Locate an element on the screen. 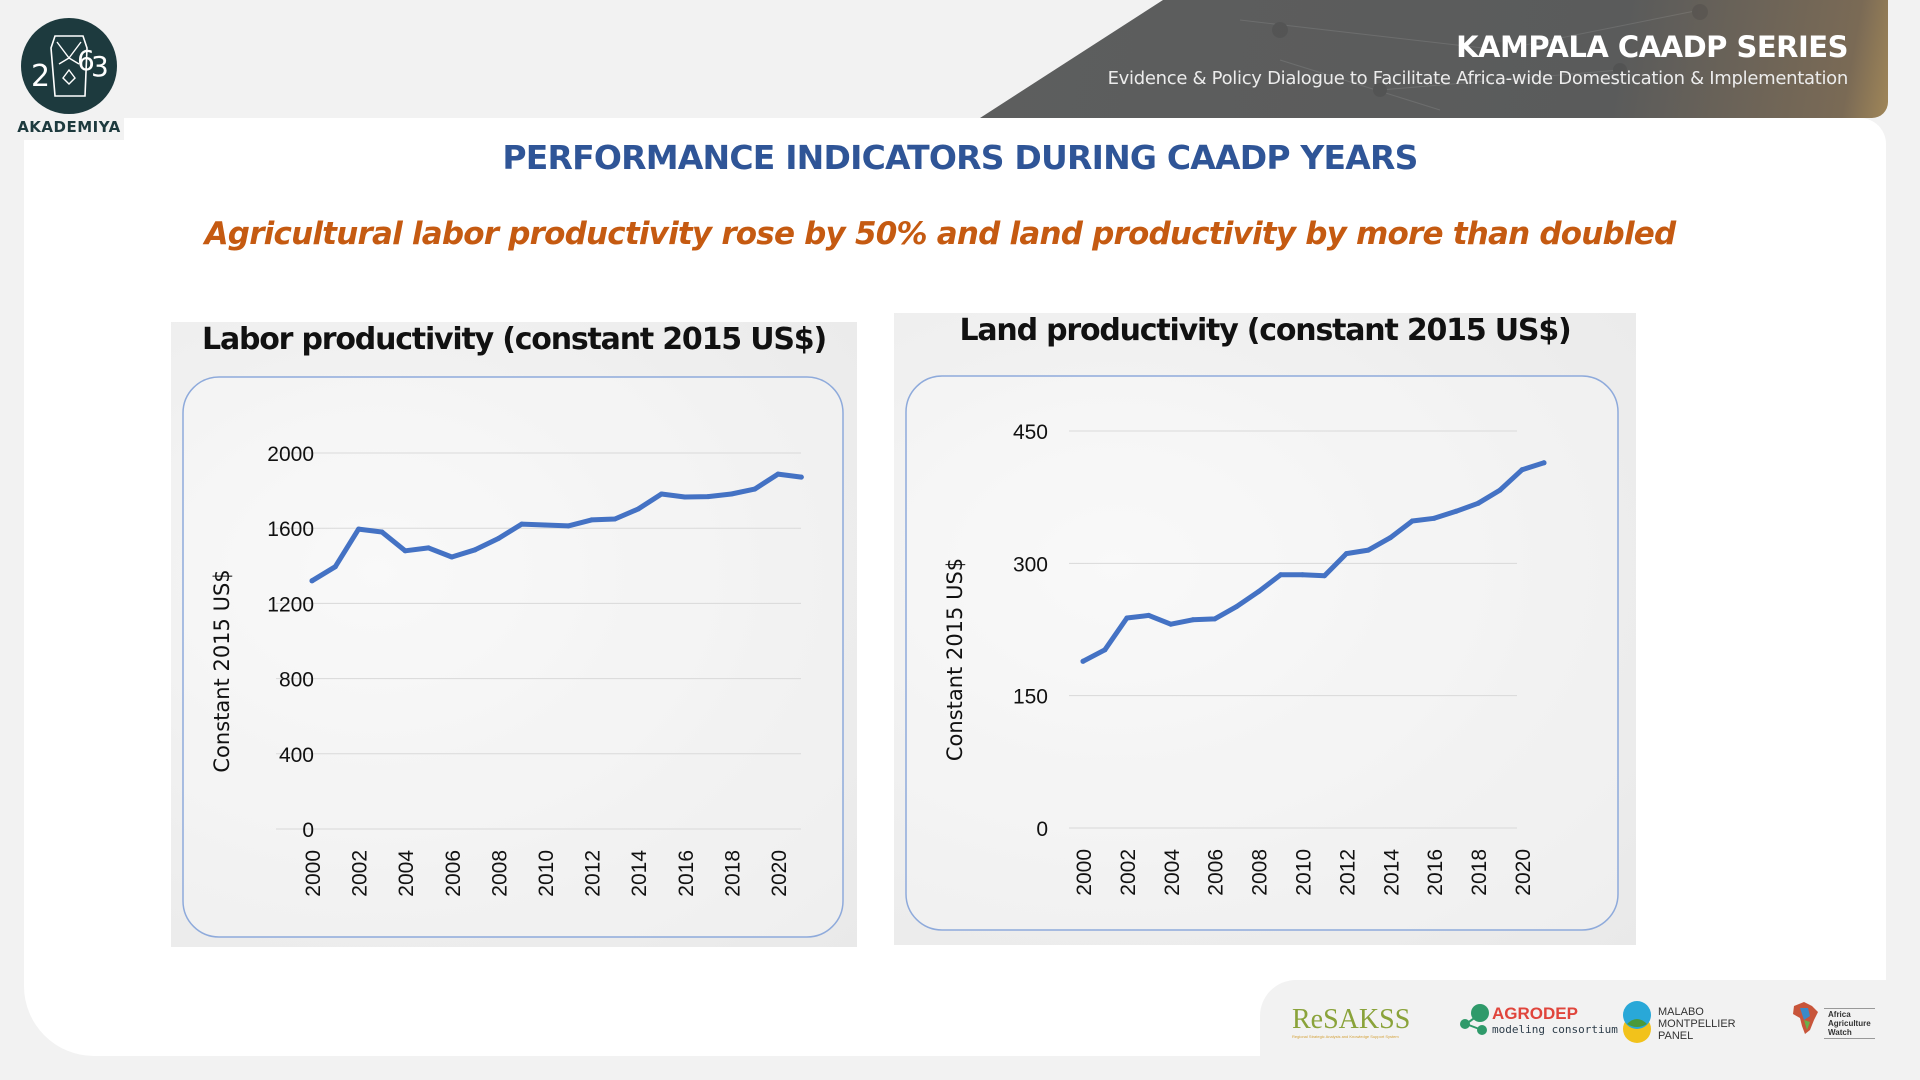  y-tick-label: 1200 is located at coordinates (290, 604).